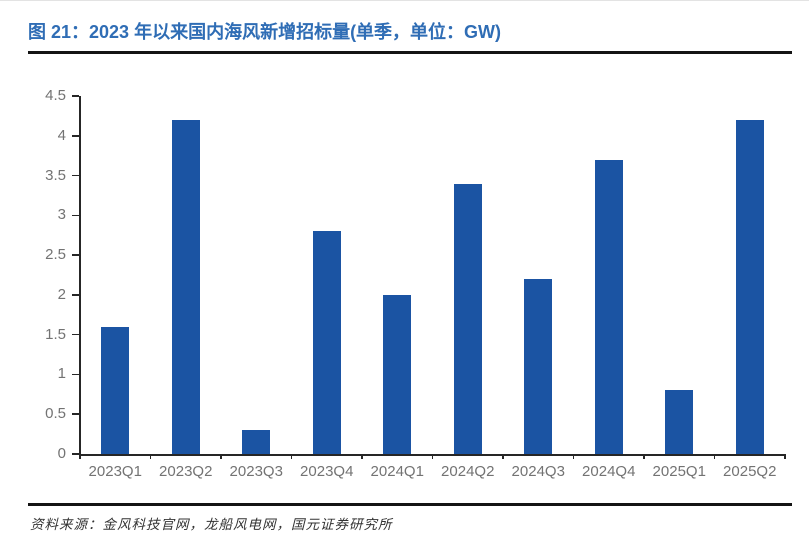 The width and height of the screenshot is (809, 534). Describe the element at coordinates (55, 414) in the screenshot. I see `y-tick-label: 0.5` at that location.